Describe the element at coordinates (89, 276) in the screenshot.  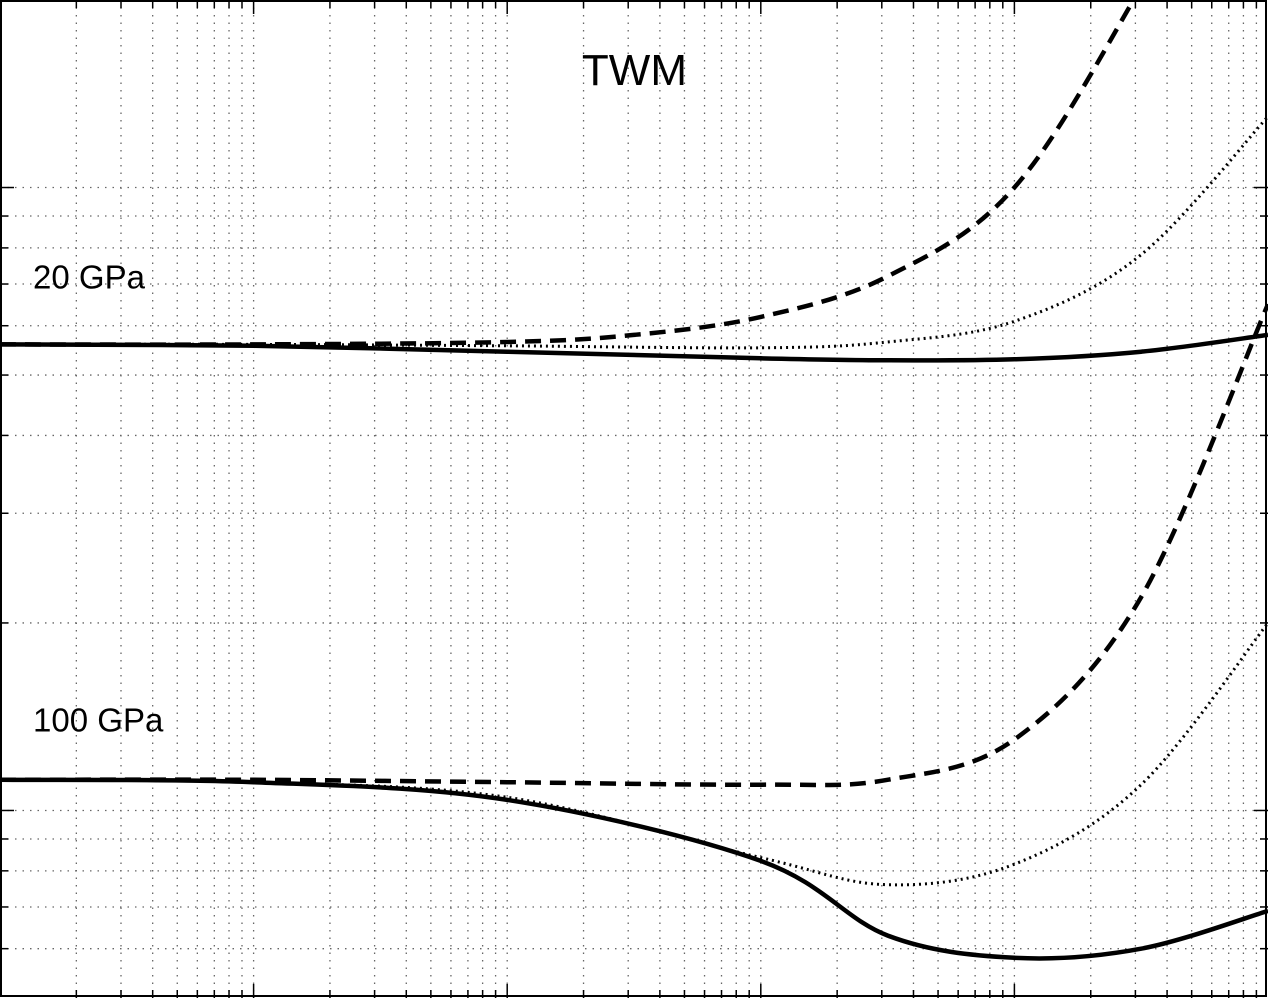
I see `annotation-20-gpa: 20 GPa` at that location.